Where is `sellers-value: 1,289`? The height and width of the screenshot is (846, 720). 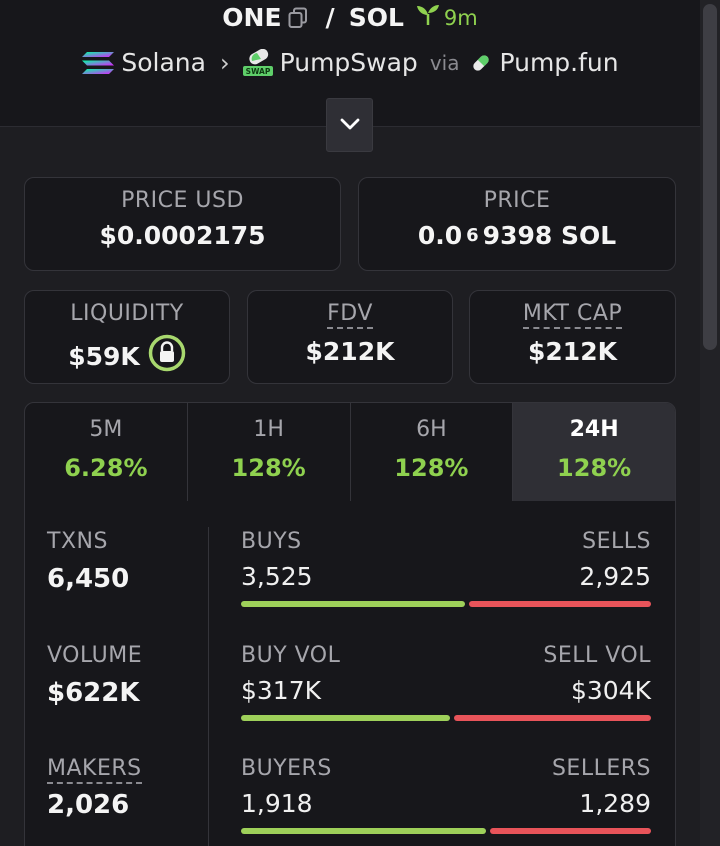
sellers-value: 1,289 is located at coordinates (615, 803).